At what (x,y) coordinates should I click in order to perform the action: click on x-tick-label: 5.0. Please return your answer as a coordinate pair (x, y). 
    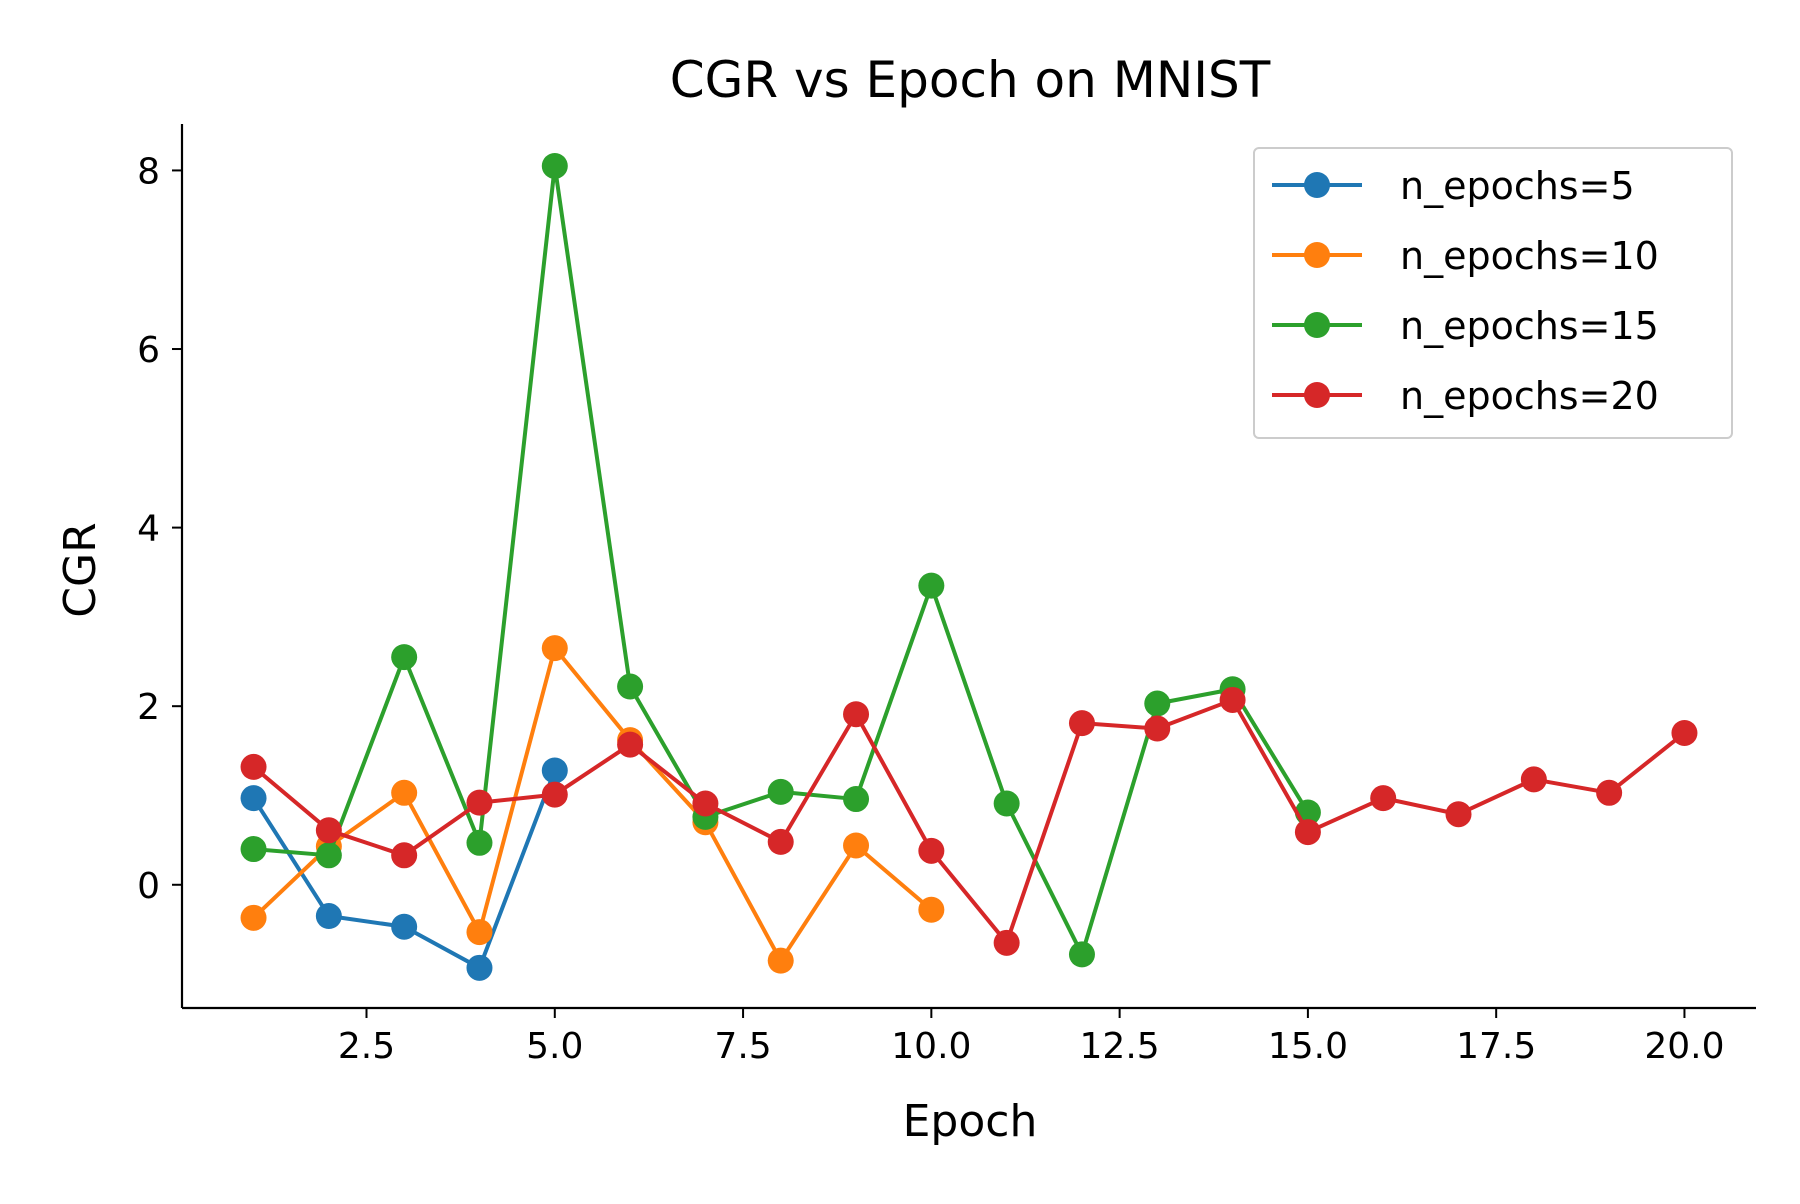
    Looking at the image, I should click on (554, 1046).